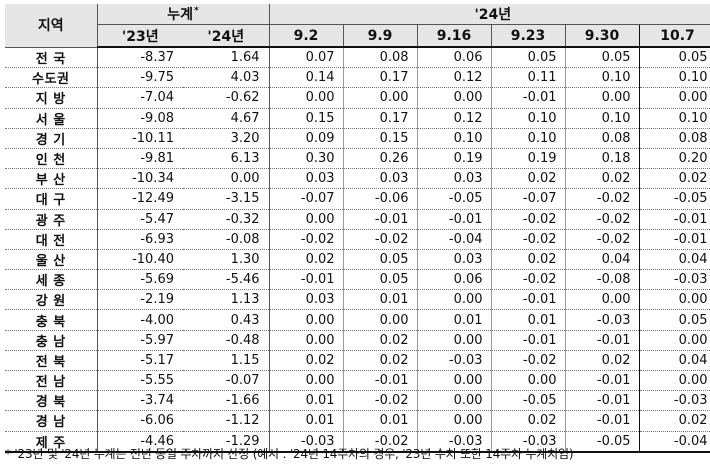 The width and height of the screenshot is (710, 467). Describe the element at coordinates (51, 219) in the screenshot. I see `region-cell: 광 주` at that location.